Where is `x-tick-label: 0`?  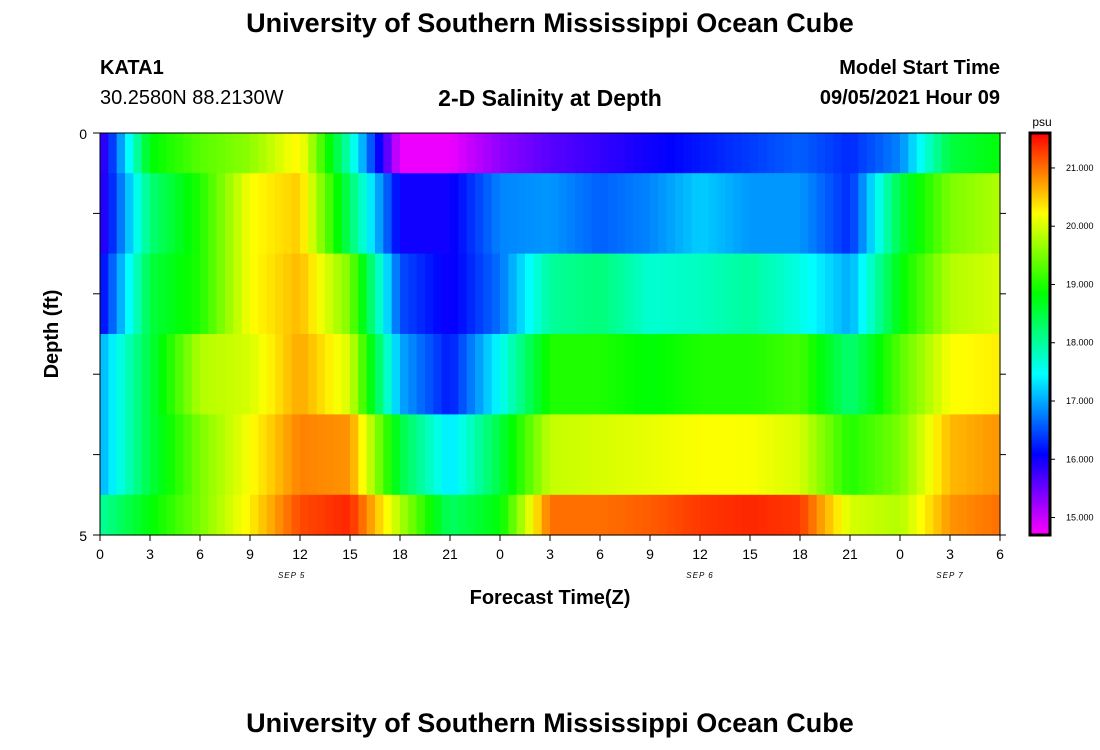 x-tick-label: 0 is located at coordinates (500, 554).